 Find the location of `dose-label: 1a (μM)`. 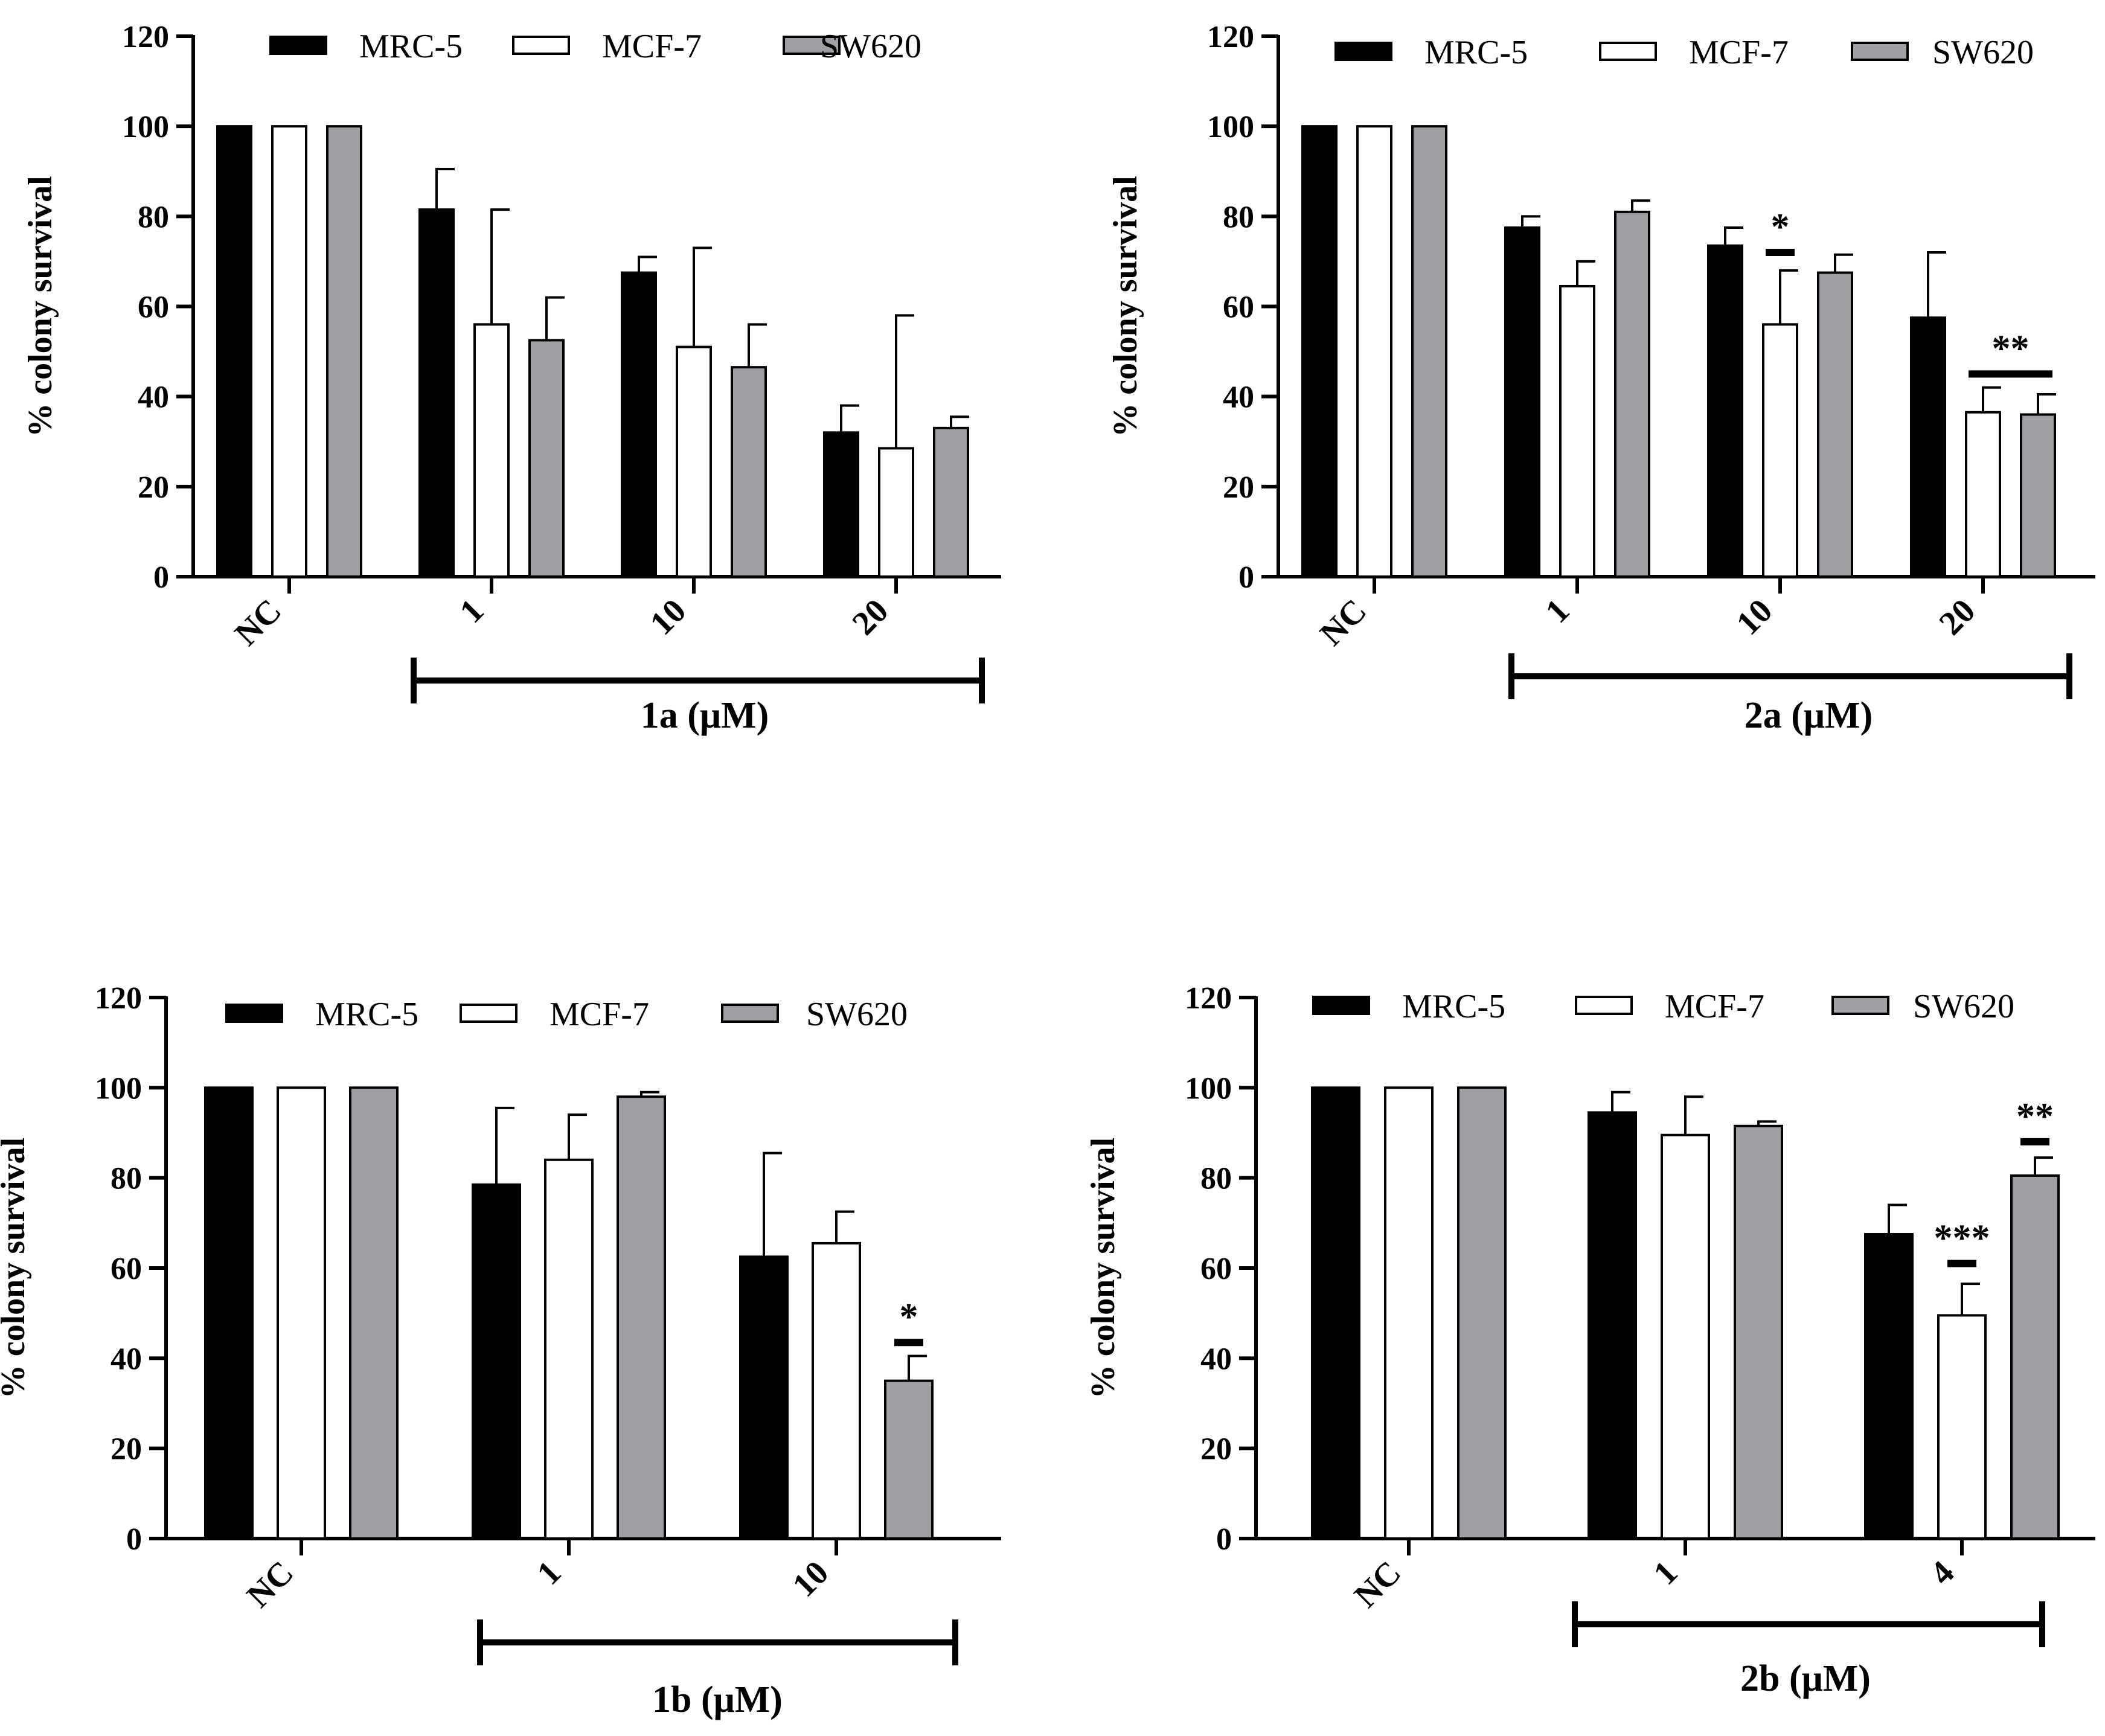

dose-label: 1a (μM) is located at coordinates (705, 715).